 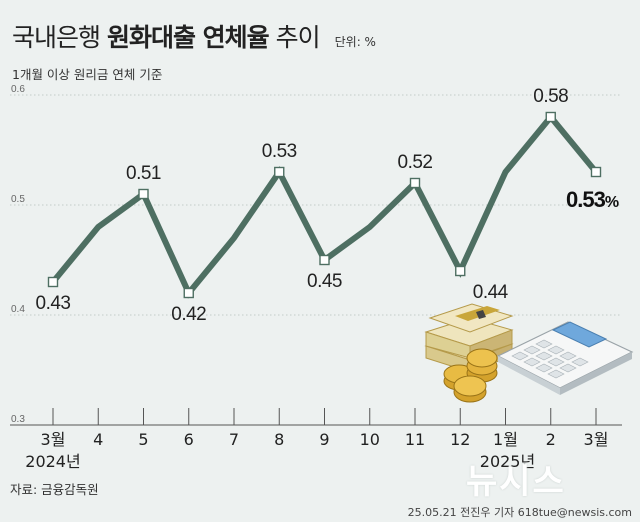 I want to click on x-tick-label: 12, so click(x=460, y=439).